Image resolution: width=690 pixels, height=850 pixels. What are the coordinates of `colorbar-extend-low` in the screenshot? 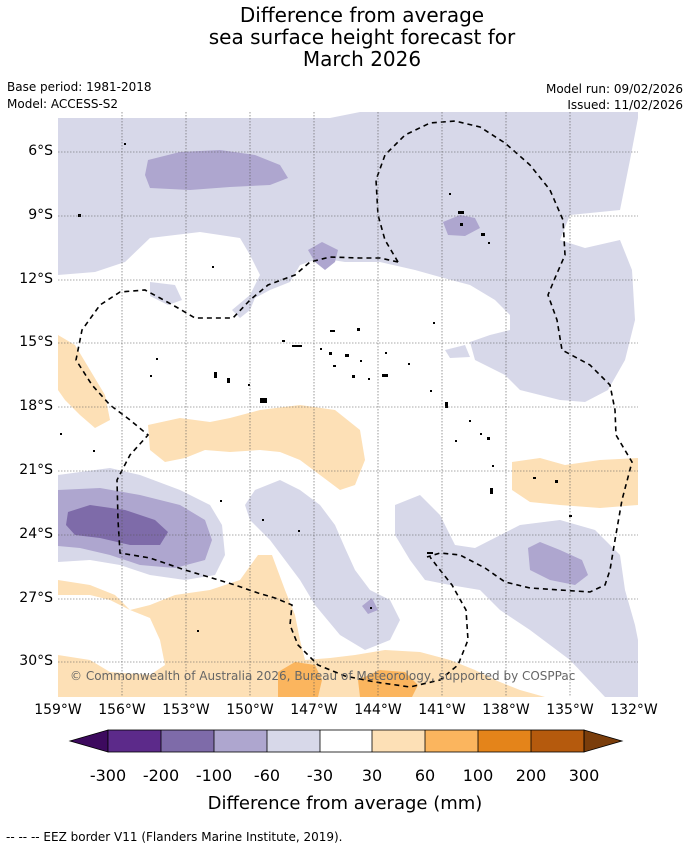 It's located at (88, 741).